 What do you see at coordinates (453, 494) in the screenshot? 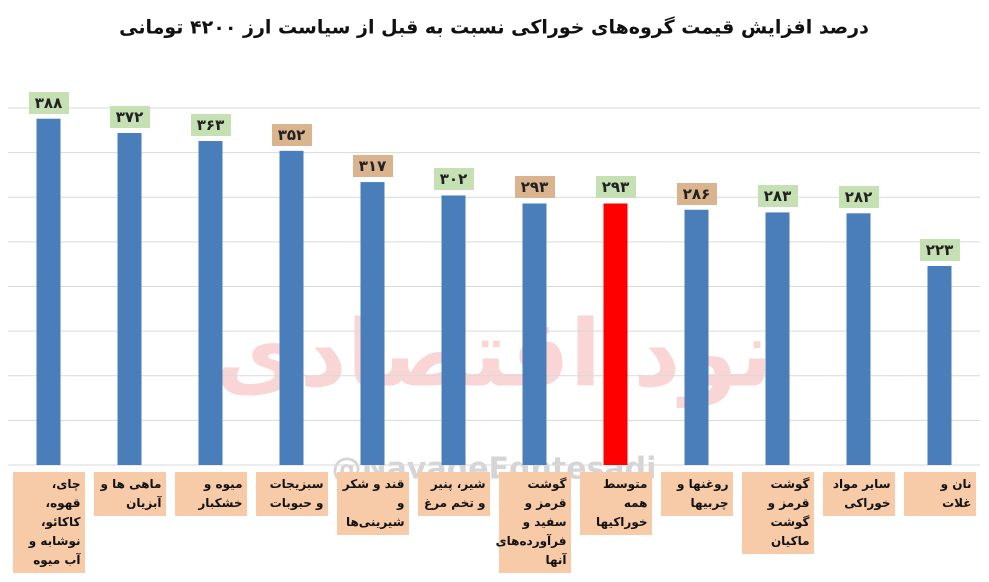
I see `x-tick-label: شیر، پنیر و تخم مرغ` at bounding box center [453, 494].